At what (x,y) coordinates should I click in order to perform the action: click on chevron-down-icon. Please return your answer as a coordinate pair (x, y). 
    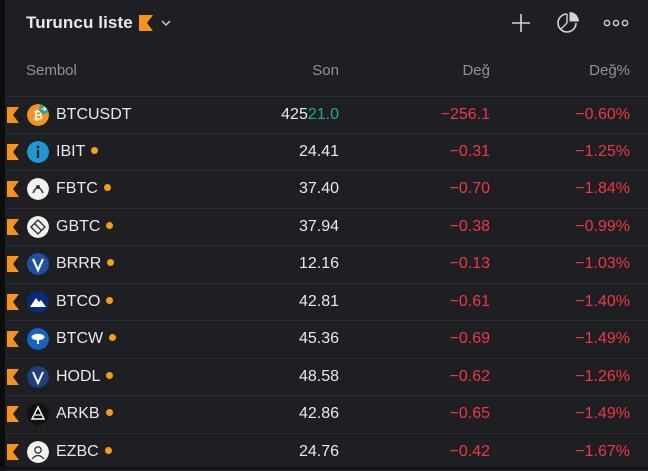
    Looking at the image, I should click on (166, 23).